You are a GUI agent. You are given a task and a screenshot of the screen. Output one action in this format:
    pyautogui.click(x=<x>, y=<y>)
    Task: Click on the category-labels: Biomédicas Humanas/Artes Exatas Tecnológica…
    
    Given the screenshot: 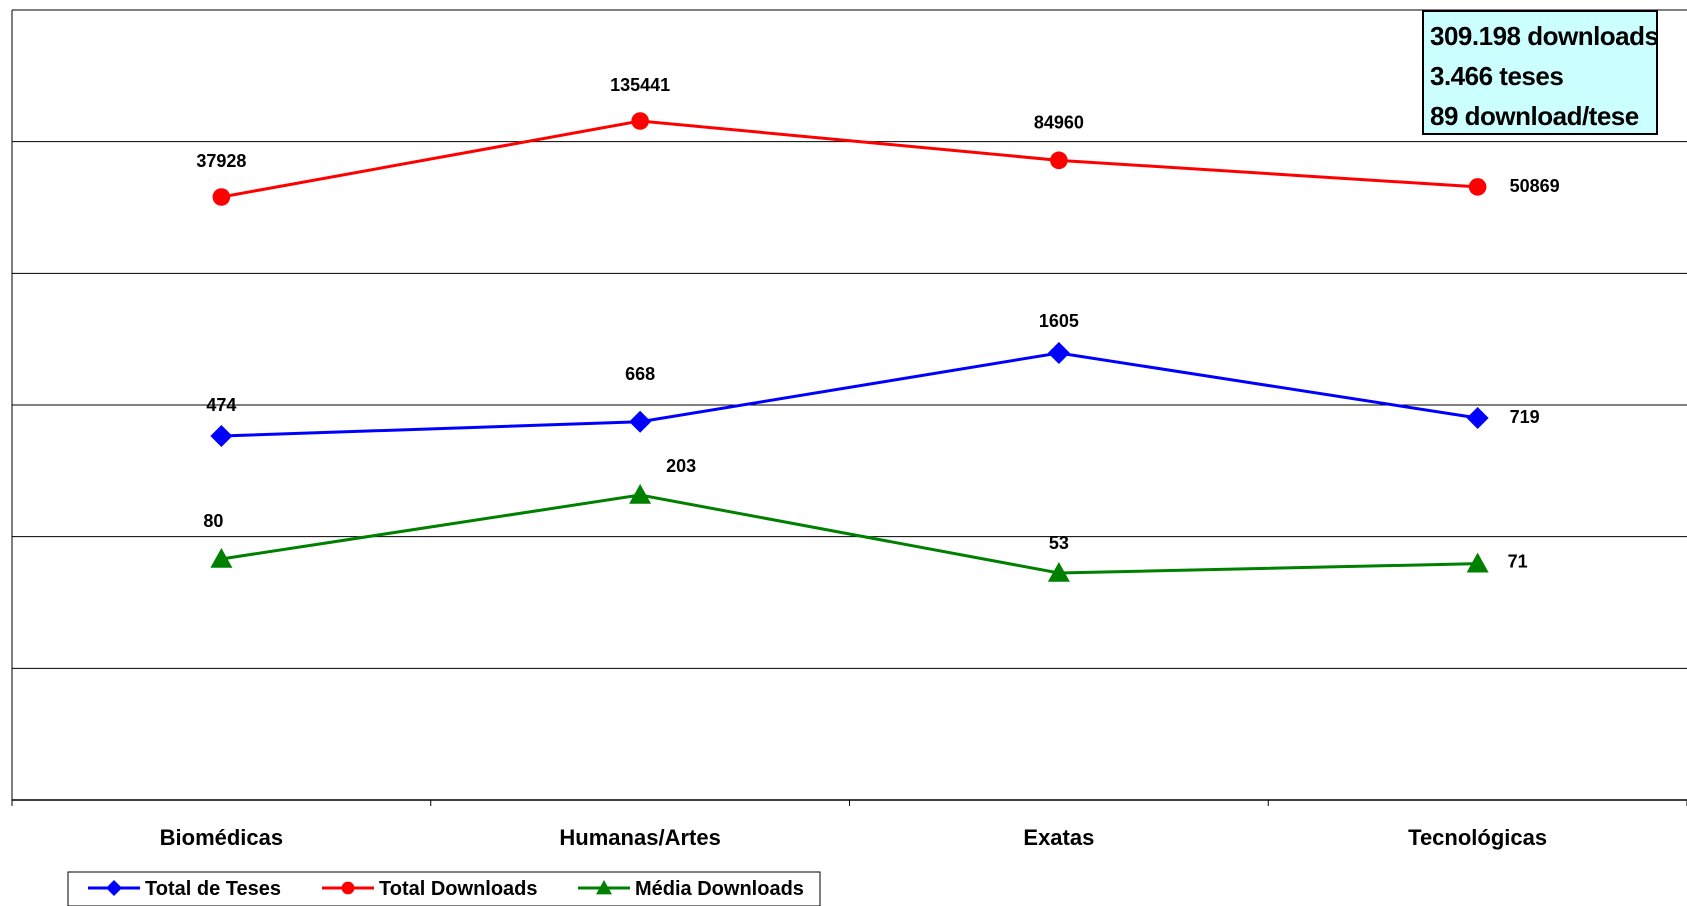 What is the action you would take?
    pyautogui.click(x=853, y=837)
    